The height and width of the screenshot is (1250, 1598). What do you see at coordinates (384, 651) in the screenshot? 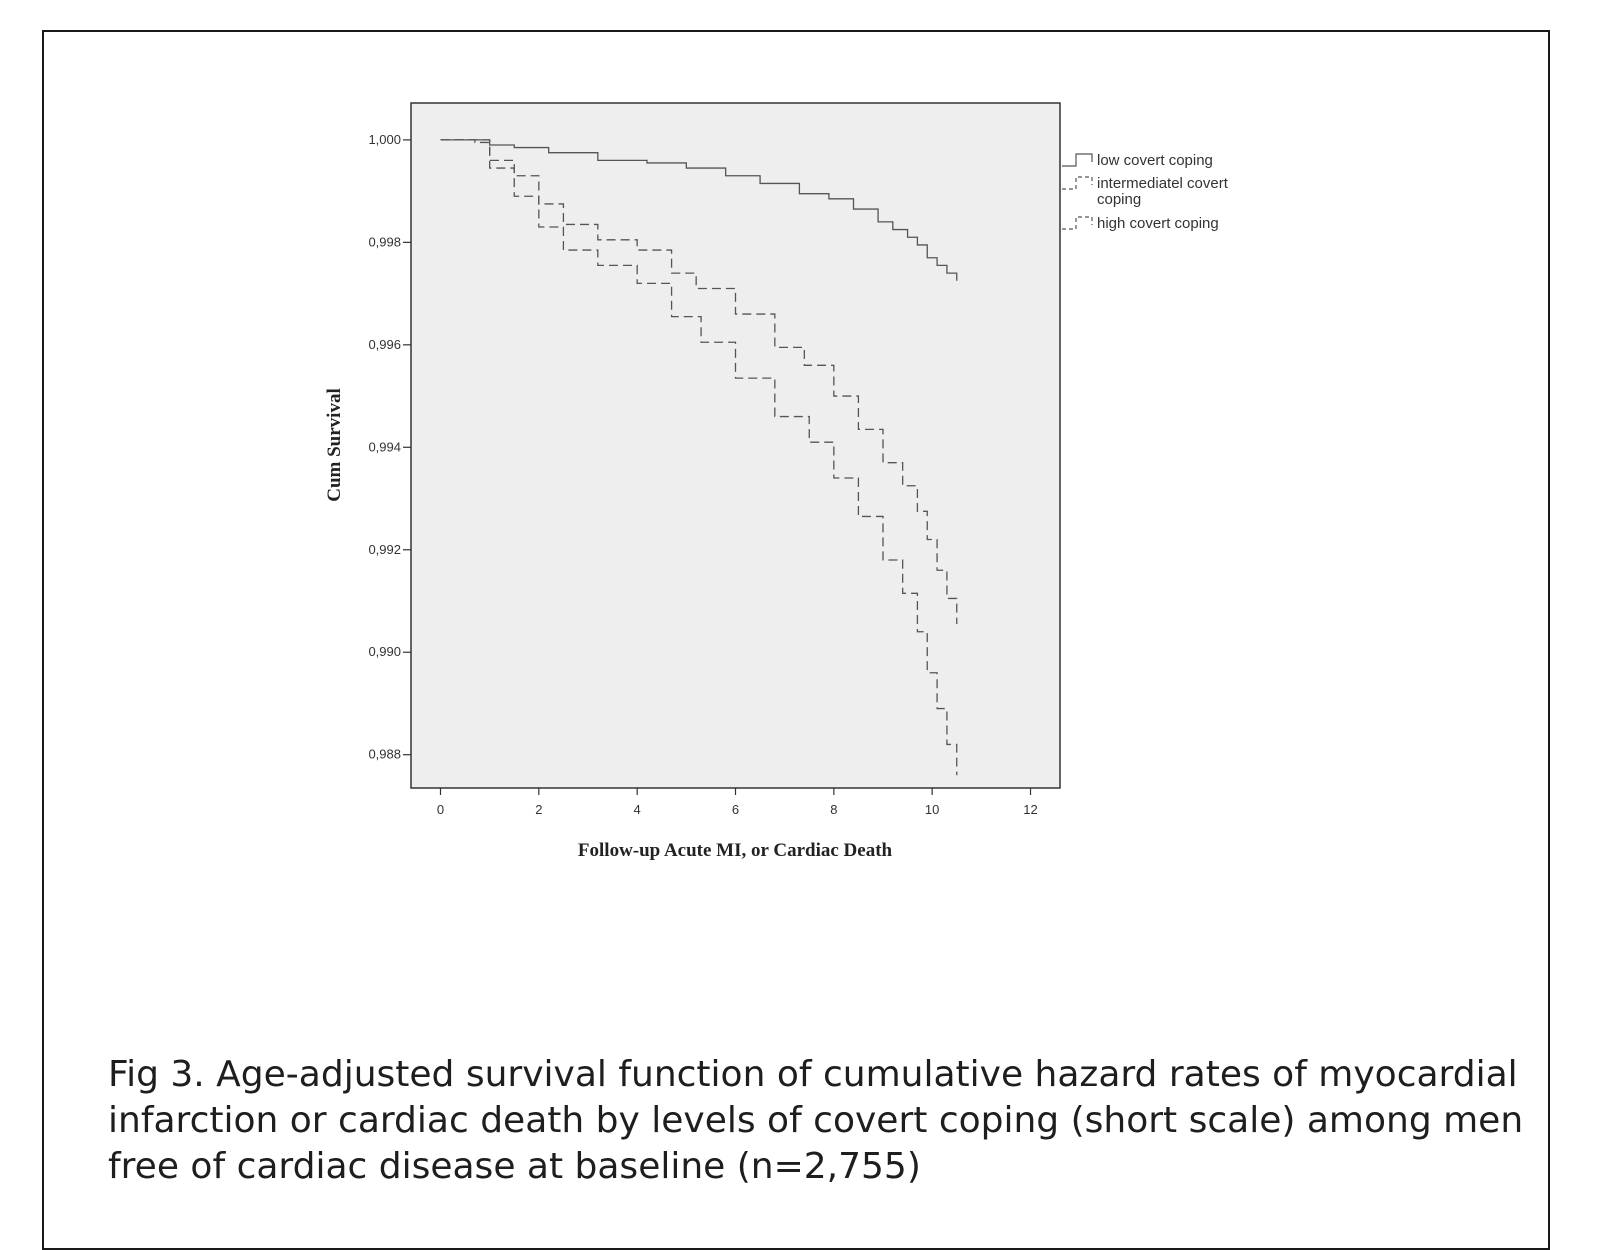
I see `y-tick-label: 0,990` at bounding box center [384, 651].